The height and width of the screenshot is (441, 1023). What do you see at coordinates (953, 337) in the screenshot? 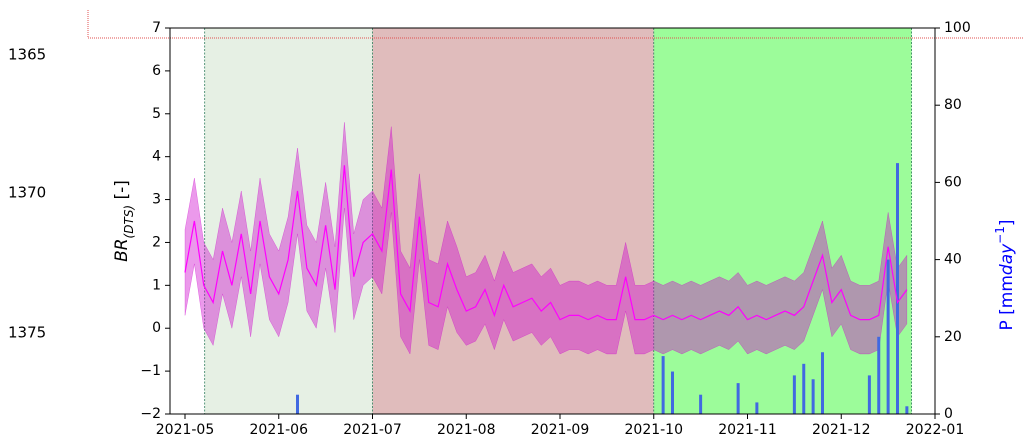
I see `y2-tick-label: 20` at bounding box center [953, 337].